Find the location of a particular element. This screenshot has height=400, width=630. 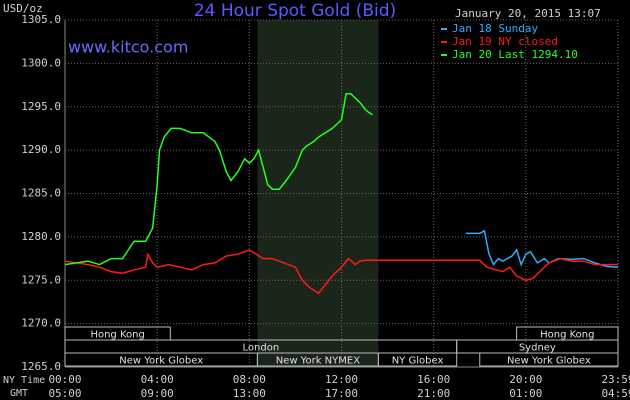

watermark: www.kitco.com is located at coordinates (128, 47).